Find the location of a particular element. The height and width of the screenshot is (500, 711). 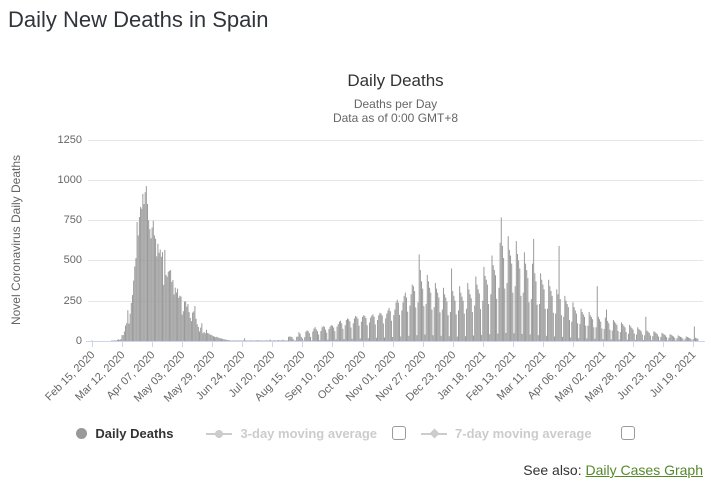

7day-average-checkbox is located at coordinates (627, 433).